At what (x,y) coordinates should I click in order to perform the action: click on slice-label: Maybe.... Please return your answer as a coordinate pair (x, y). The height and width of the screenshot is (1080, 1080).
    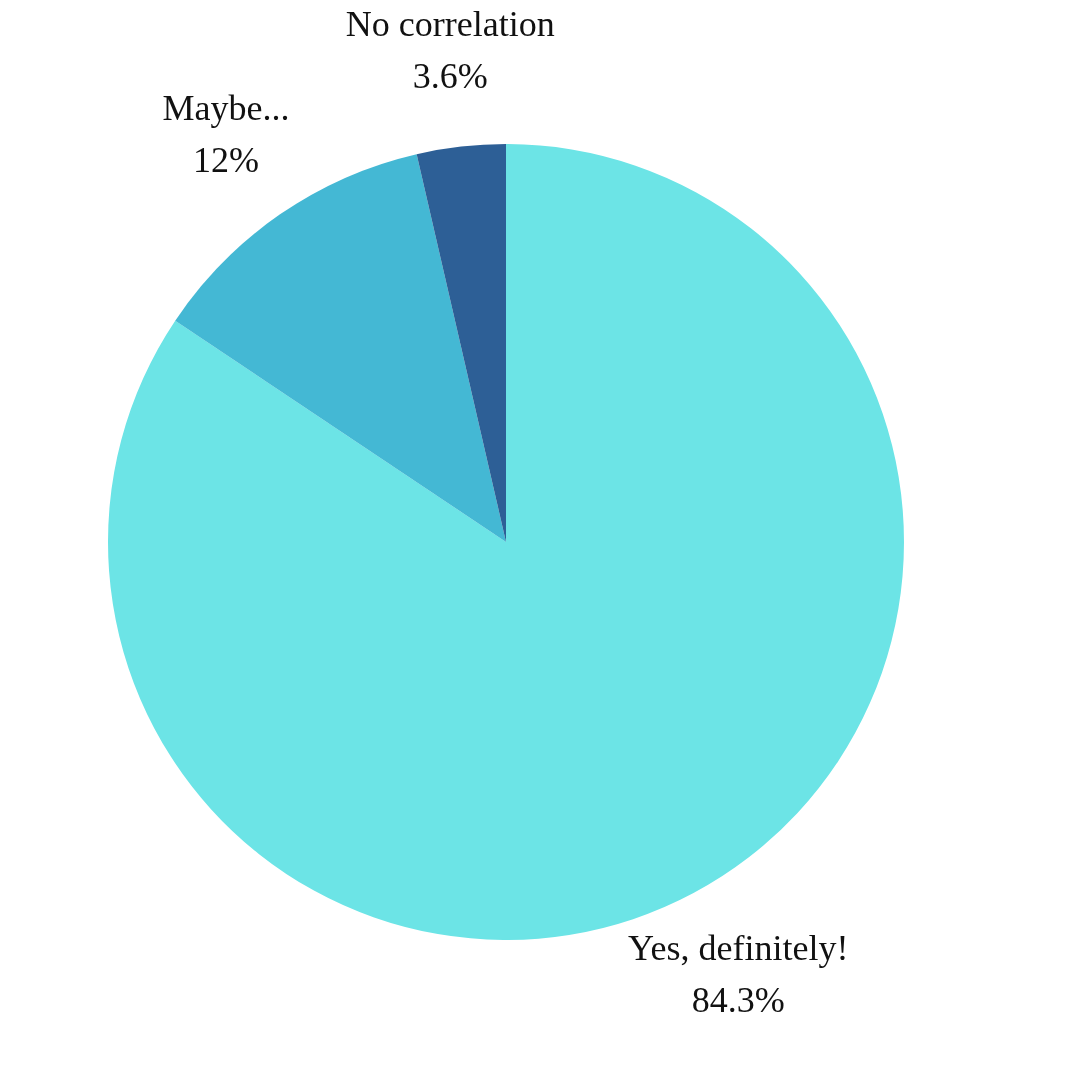
    Looking at the image, I should click on (226, 107).